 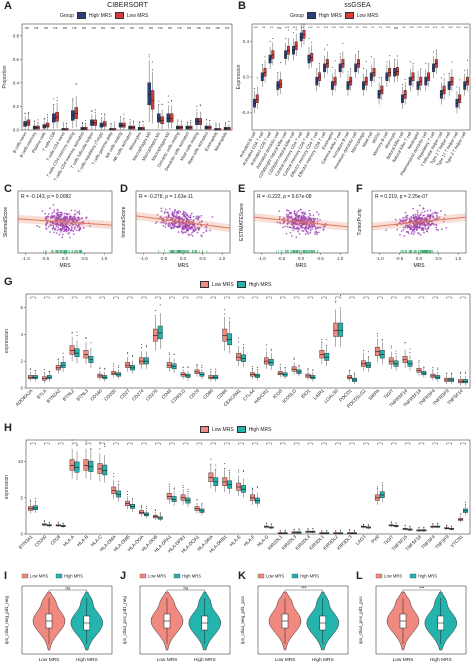 What do you see at coordinates (7, 341) in the screenshot?
I see `y-axis-label: expression` at bounding box center [7, 341].